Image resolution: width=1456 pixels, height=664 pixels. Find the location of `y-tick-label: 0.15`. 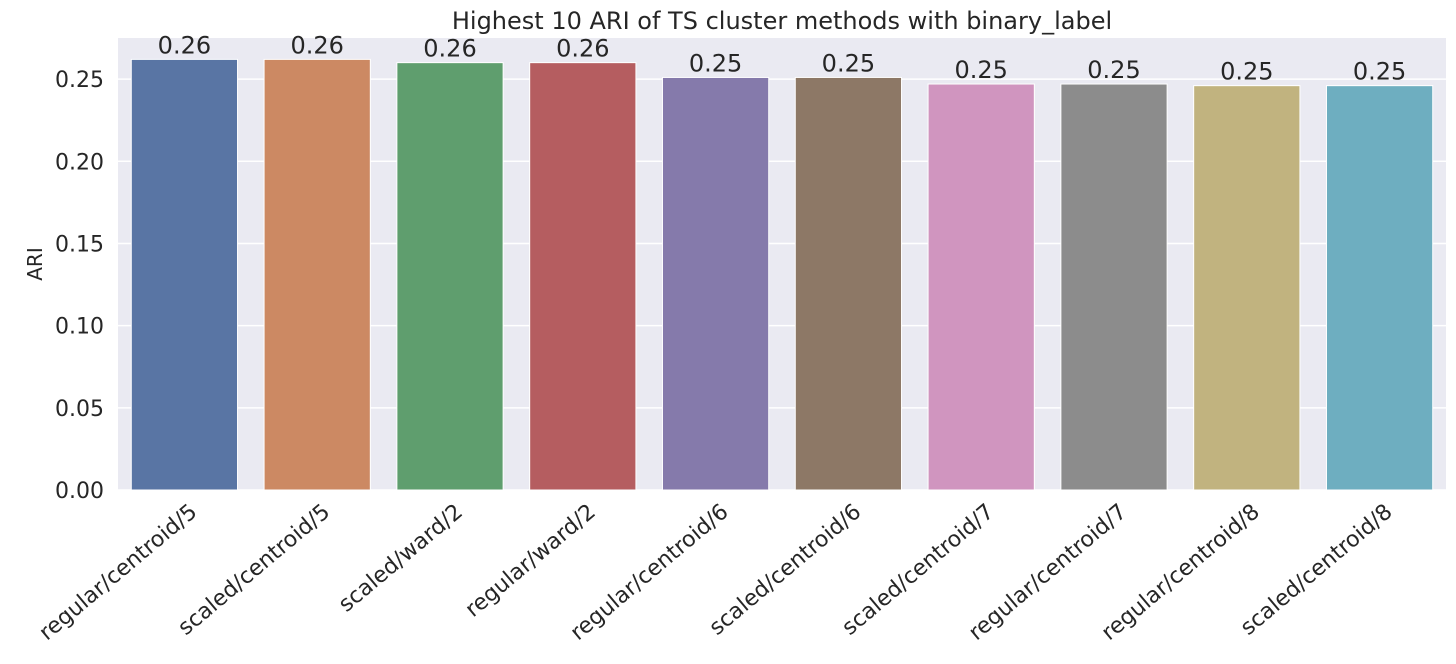

y-tick-label: 0.15 is located at coordinates (79, 244).